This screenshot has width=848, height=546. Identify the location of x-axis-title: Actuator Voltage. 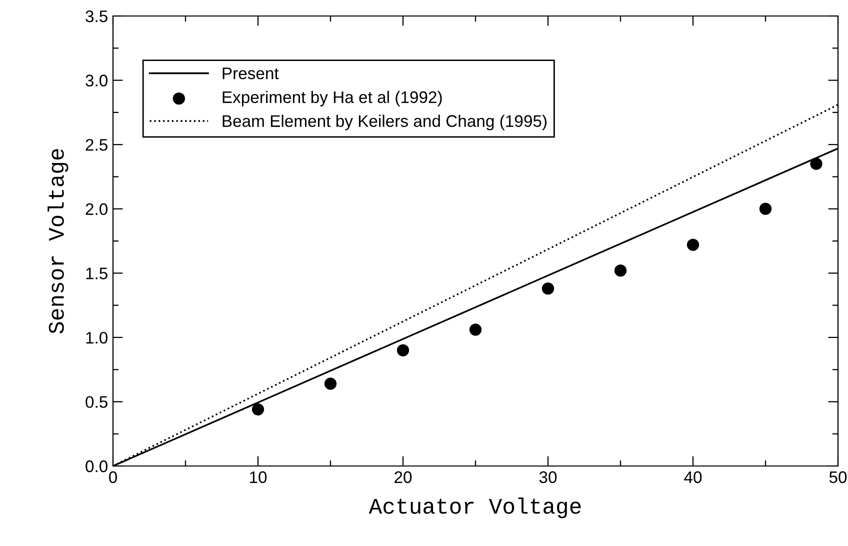
(474, 508).